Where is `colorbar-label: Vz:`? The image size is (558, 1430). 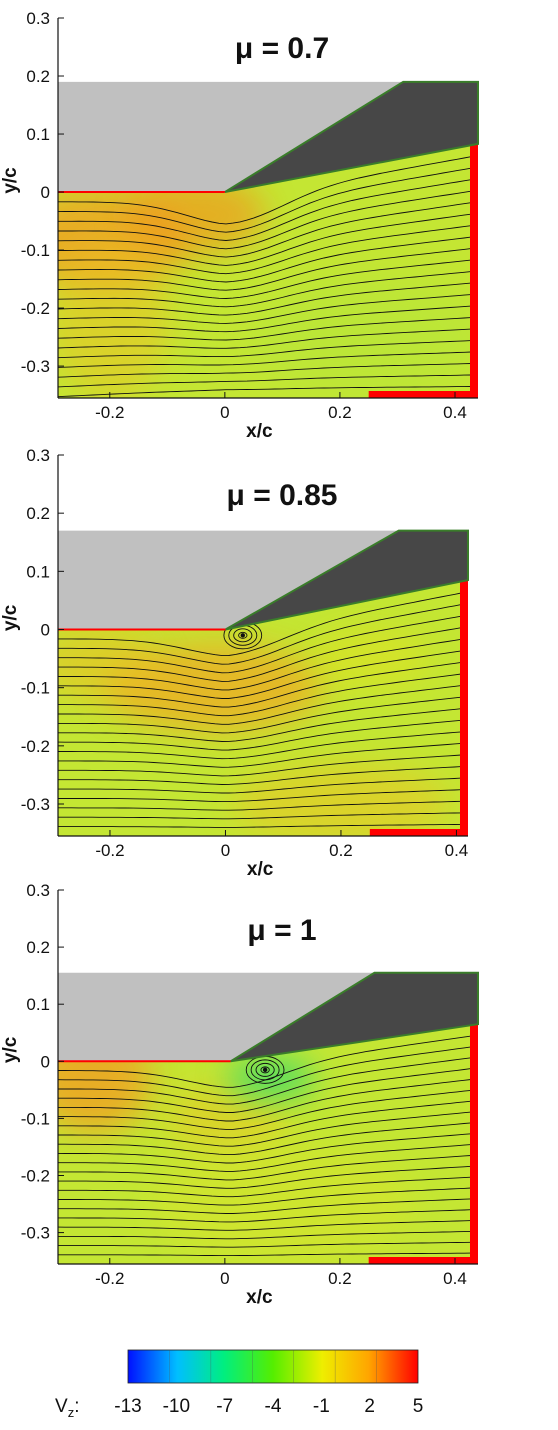 colorbar-label: Vz: is located at coordinates (67, 1408).